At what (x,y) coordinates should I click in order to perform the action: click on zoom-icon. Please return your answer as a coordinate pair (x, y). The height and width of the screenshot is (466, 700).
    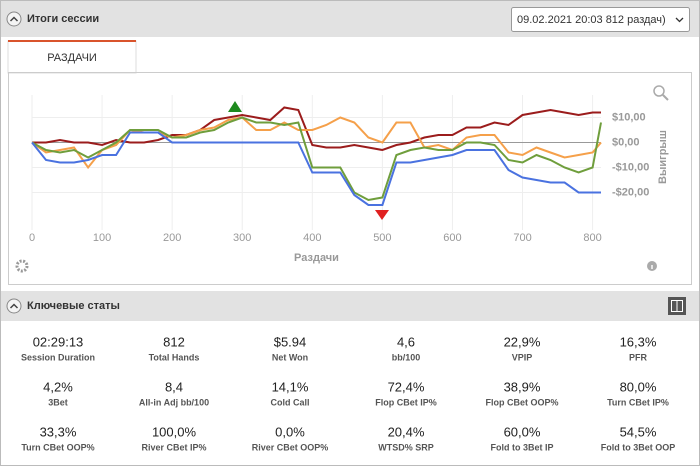
    Looking at the image, I should click on (659, 91).